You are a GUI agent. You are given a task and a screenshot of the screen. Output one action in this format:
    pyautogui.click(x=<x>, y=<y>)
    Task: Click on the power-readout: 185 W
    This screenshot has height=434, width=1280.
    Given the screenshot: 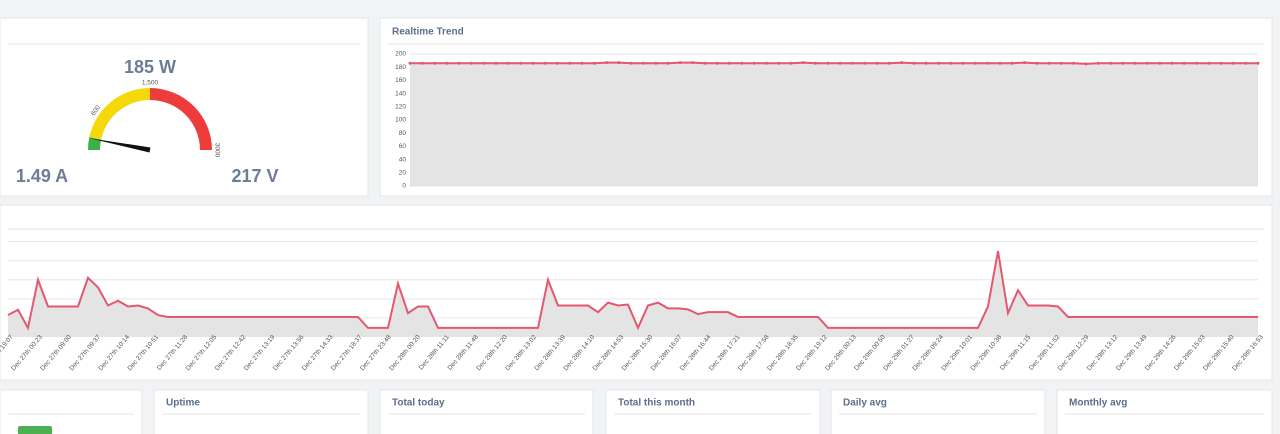 What is the action you would take?
    pyautogui.click(x=150, y=67)
    